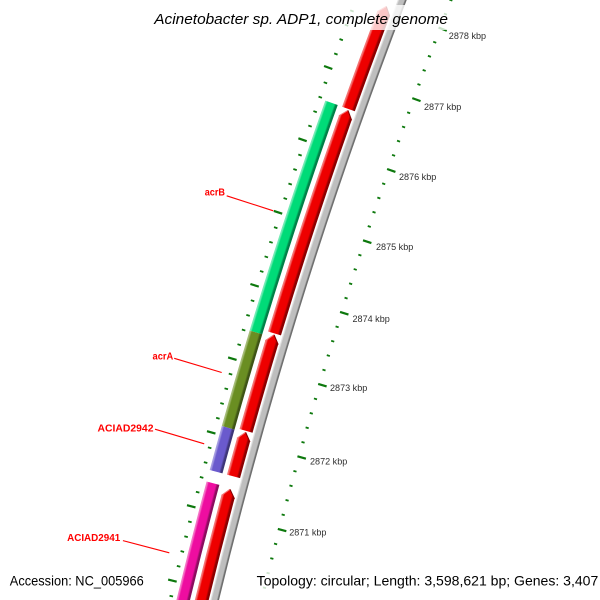  What do you see at coordinates (348, 388) in the screenshot?
I see `svg-text: 2873 kbp` at bounding box center [348, 388].